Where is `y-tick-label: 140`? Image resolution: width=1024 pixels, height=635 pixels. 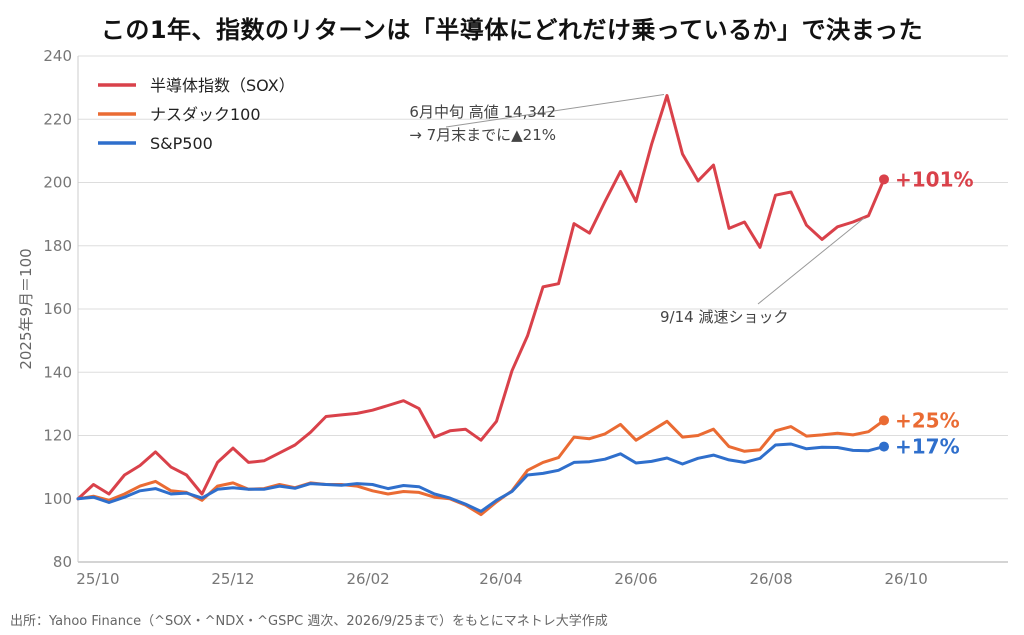
y-tick-label: 140 is located at coordinates (57, 372).